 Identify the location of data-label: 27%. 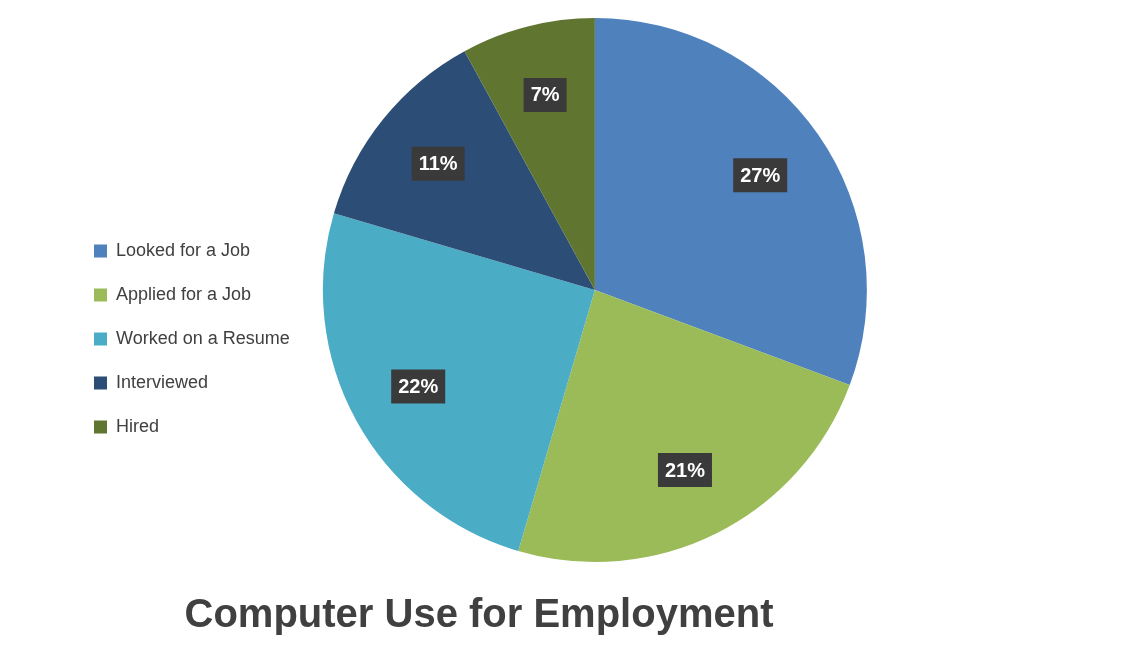
(760, 174).